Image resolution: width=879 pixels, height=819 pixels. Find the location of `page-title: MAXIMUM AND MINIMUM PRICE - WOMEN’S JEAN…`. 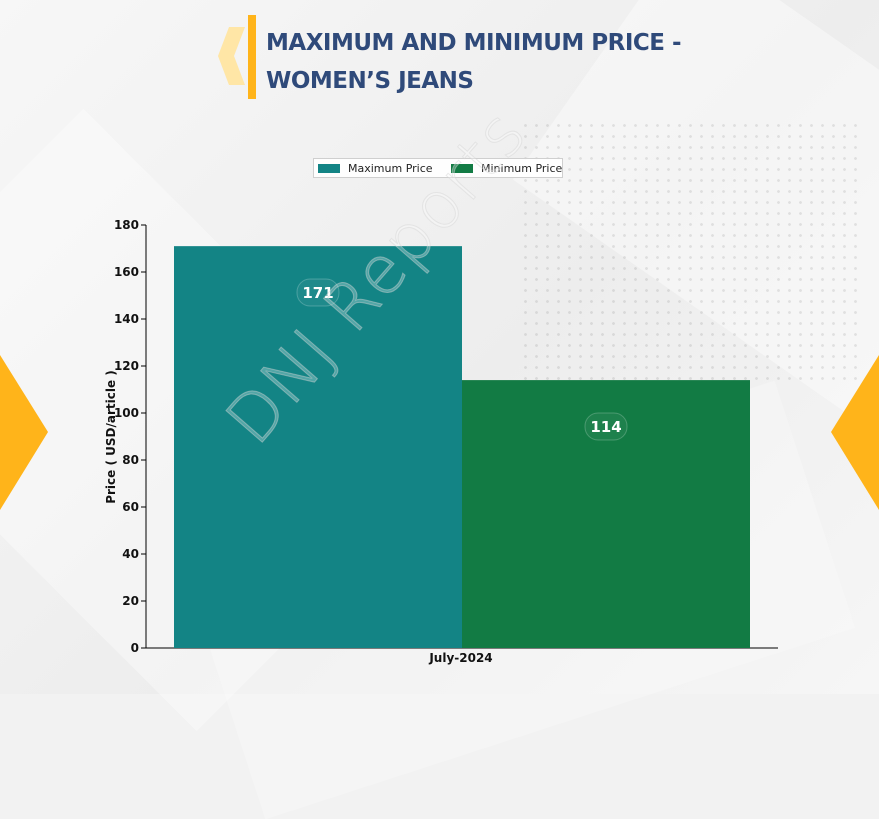

page-title: MAXIMUM AND MINIMUM PRICE - WOMEN’S JEAN… is located at coordinates (481, 62).